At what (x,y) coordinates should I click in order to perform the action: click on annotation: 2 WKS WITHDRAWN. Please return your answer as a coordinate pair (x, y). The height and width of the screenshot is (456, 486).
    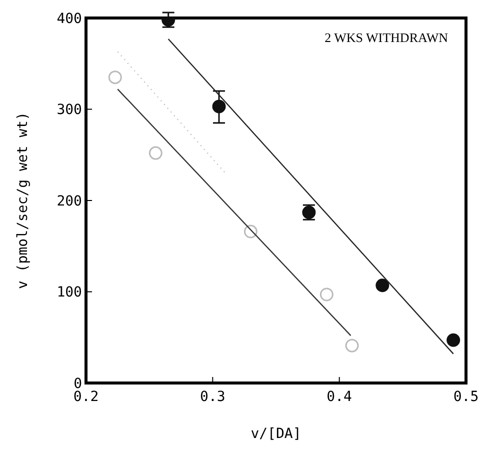
    Looking at the image, I should click on (386, 38).